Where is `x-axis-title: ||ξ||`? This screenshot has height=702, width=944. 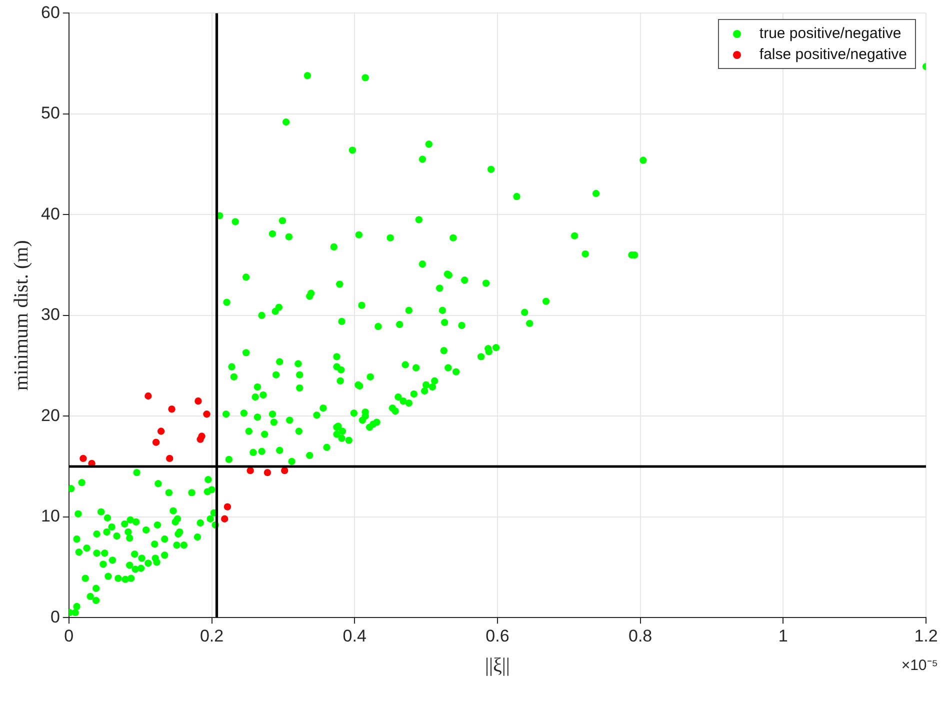
x-axis-title: ||ξ|| is located at coordinates (497, 665).